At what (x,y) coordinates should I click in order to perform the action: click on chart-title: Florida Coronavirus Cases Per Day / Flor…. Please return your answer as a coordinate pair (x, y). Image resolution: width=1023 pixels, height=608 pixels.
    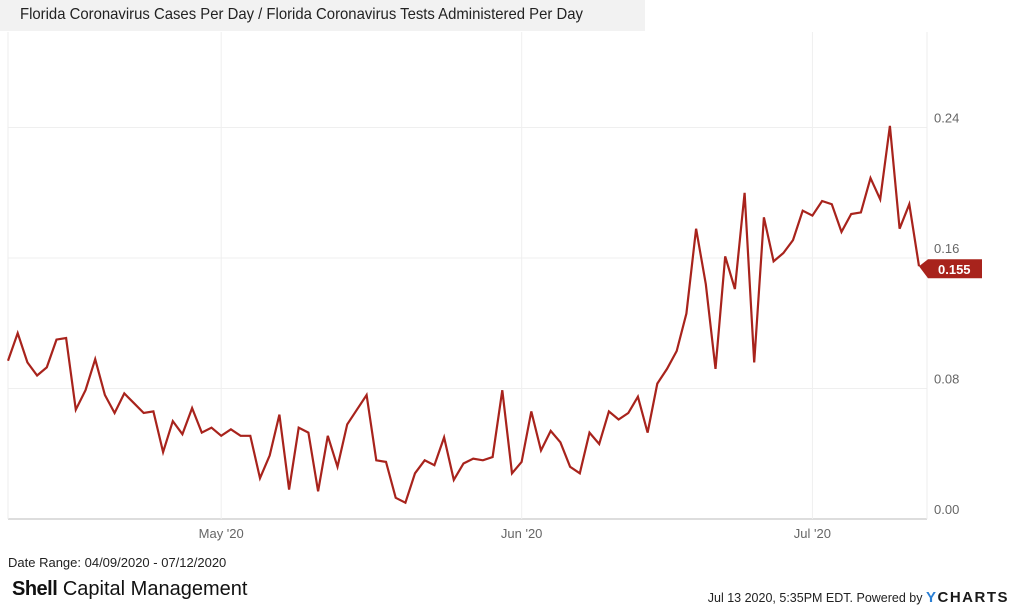
    Looking at the image, I should click on (301, 14).